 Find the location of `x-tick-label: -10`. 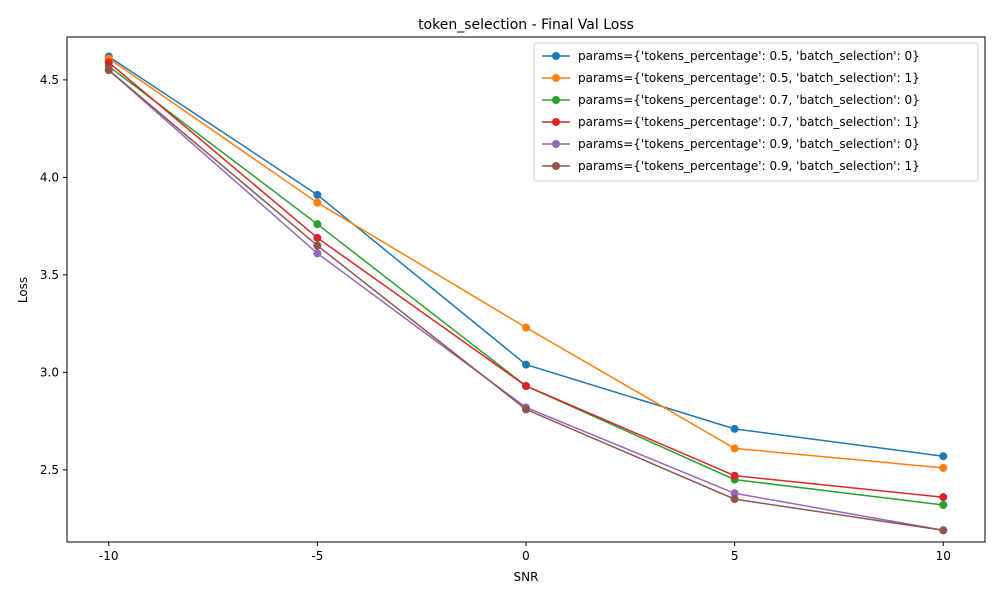

x-tick-label: -10 is located at coordinates (109, 556).